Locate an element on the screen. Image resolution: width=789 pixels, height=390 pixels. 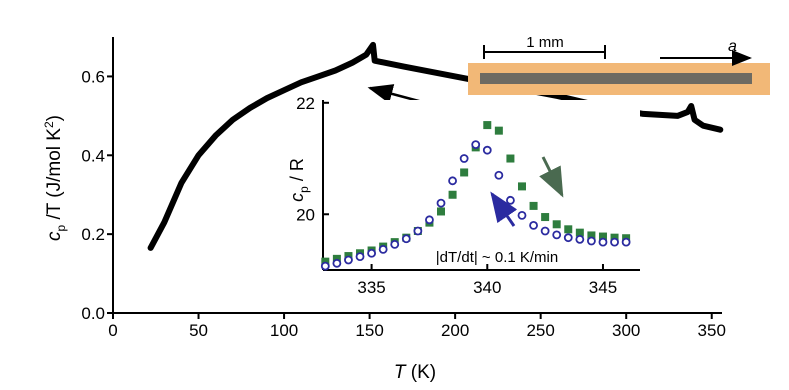
x-tick-label: 335 is located at coordinates (371, 287).